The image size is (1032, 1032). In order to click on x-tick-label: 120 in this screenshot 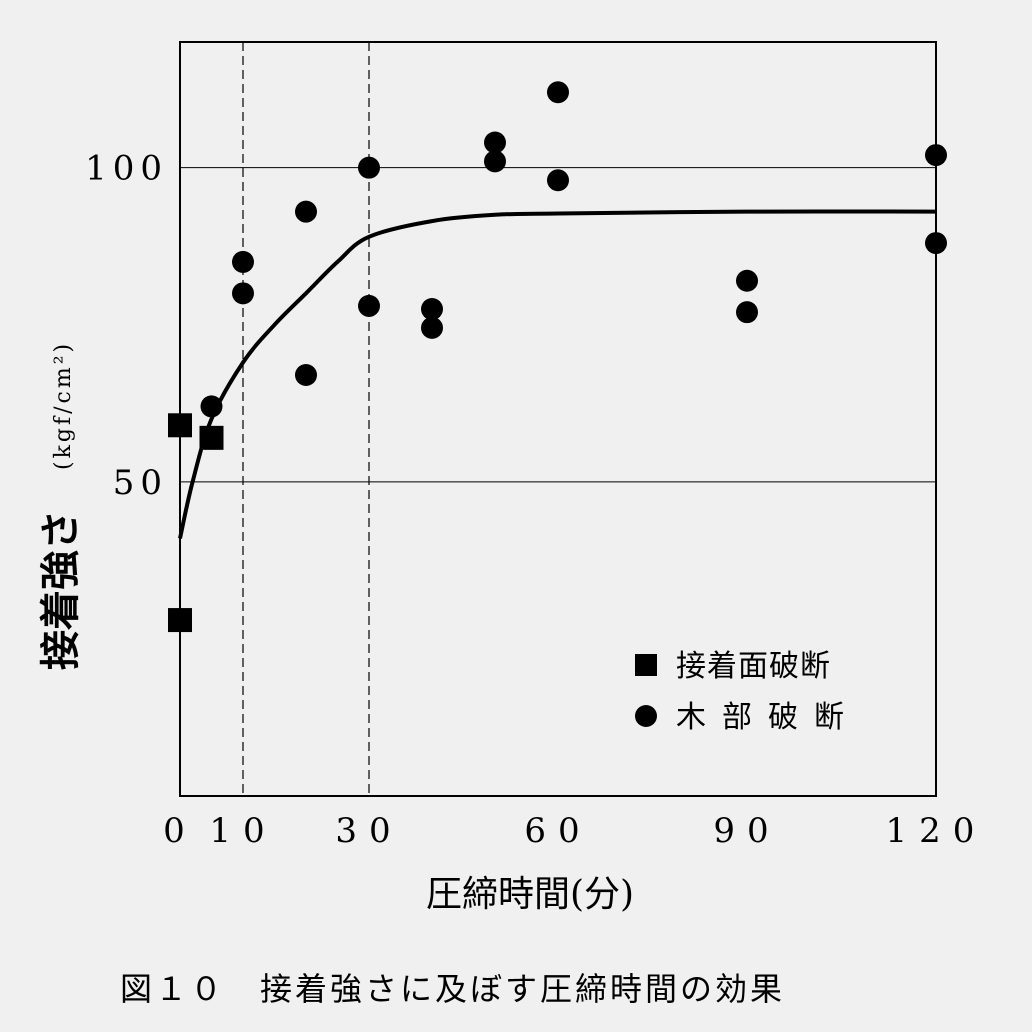, I will do `click(936, 831)`.